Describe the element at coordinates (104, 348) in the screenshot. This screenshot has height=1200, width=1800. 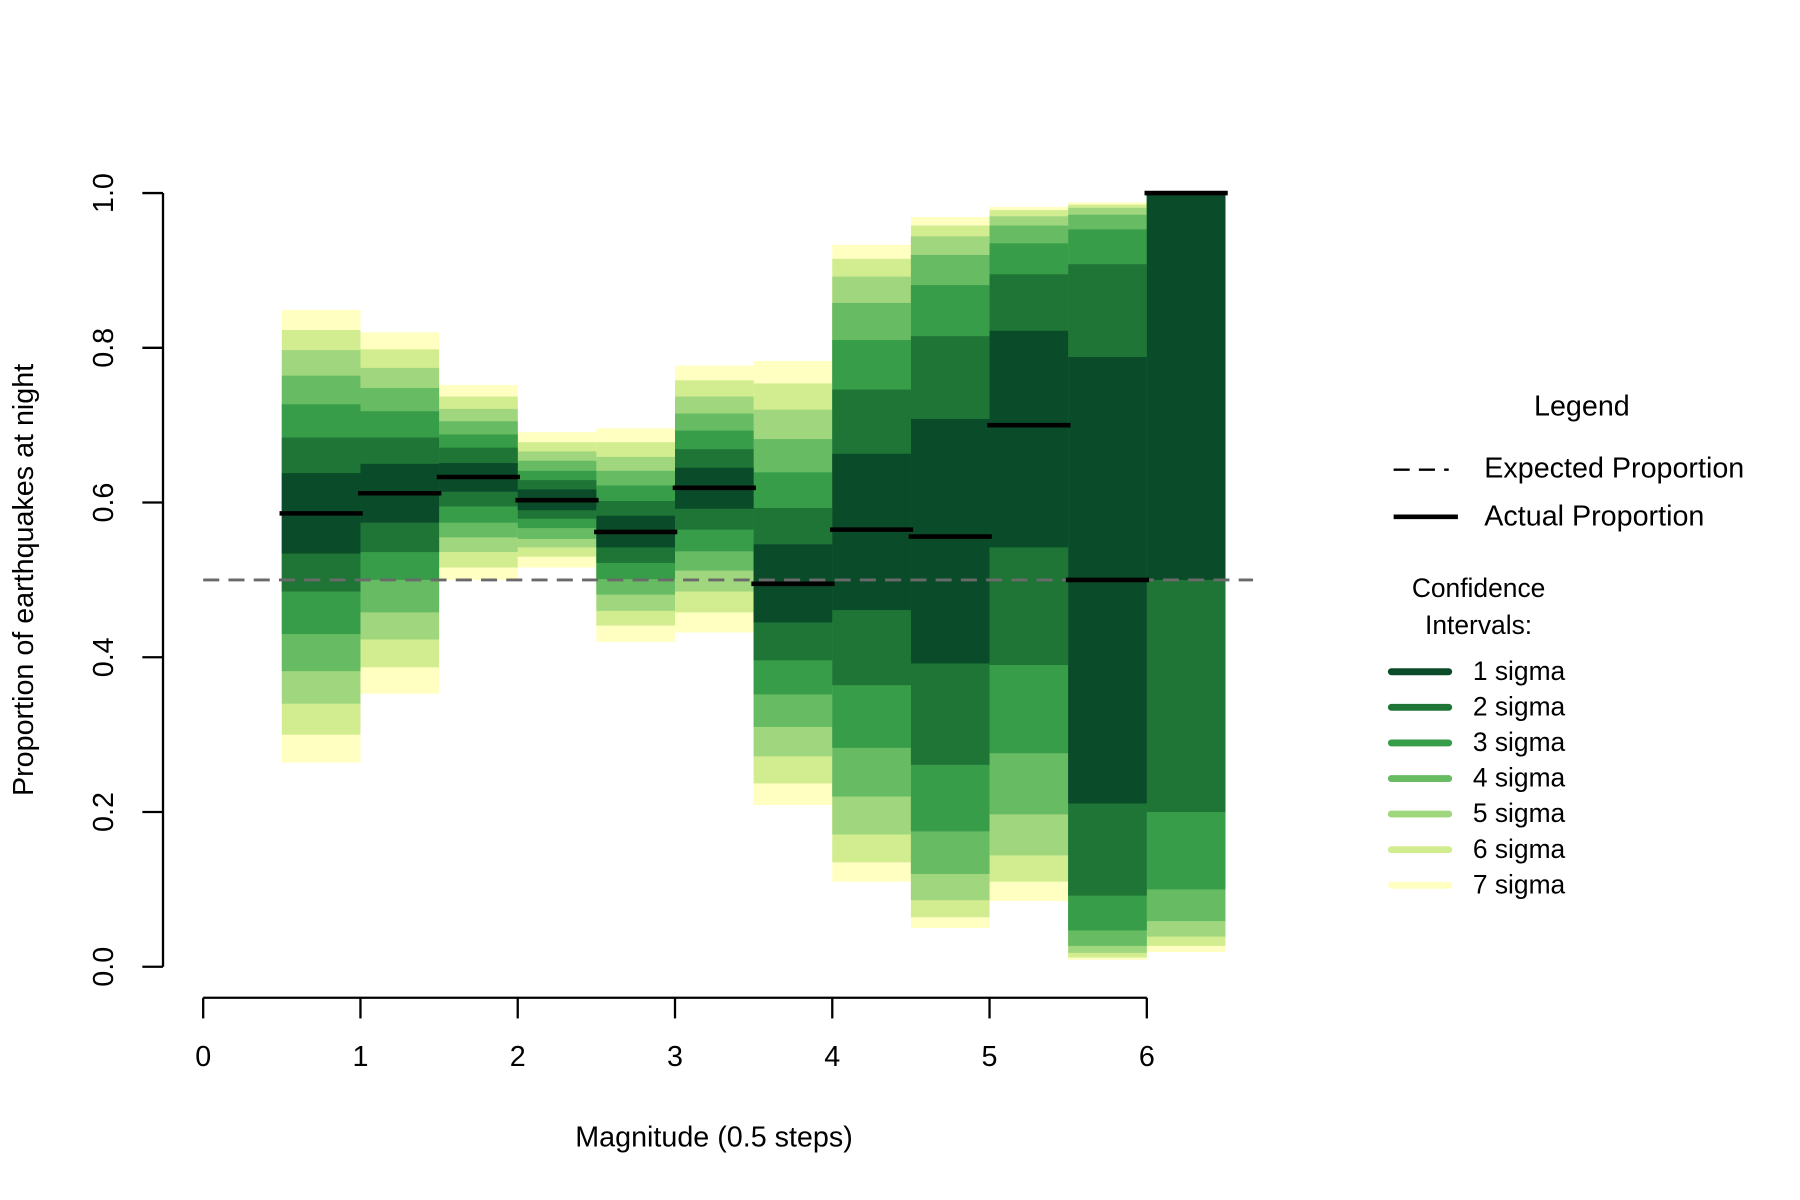
I see `y-tick-label: 0.8` at that location.